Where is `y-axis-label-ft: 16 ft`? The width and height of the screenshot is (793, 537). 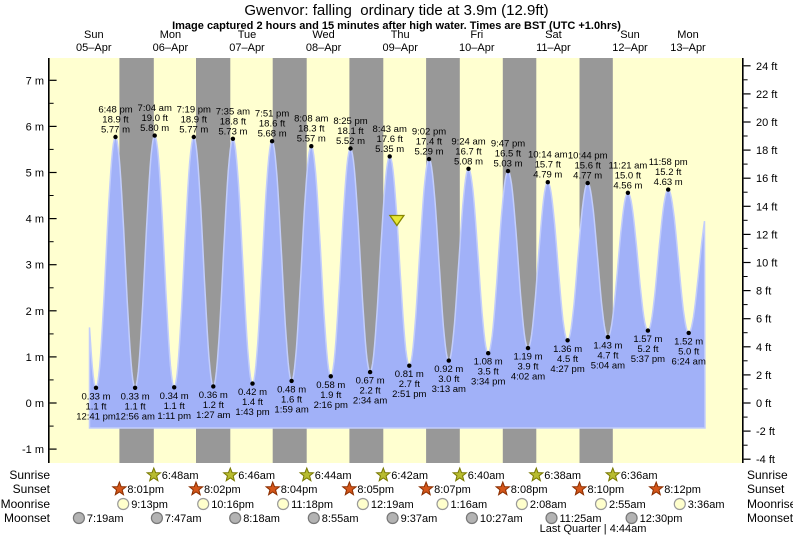
y-axis-label-ft: 16 ft is located at coordinates (766, 179).